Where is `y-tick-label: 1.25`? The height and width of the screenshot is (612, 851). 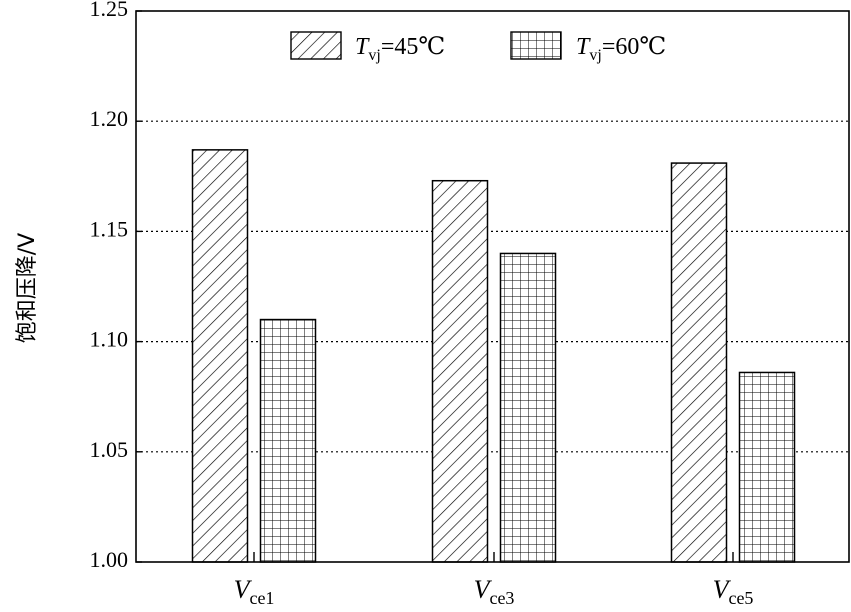 y-tick-label: 1.25 is located at coordinates (109, 10).